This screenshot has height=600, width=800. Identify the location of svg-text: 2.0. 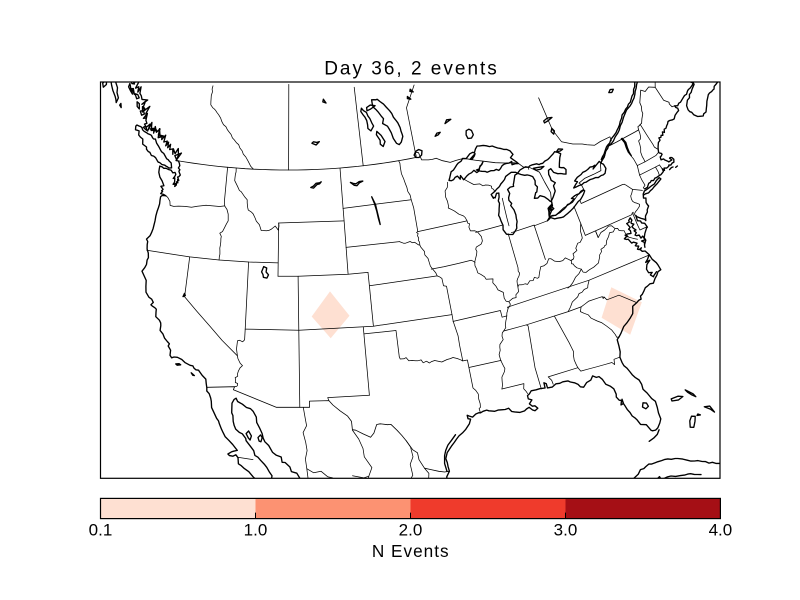
(411, 529).